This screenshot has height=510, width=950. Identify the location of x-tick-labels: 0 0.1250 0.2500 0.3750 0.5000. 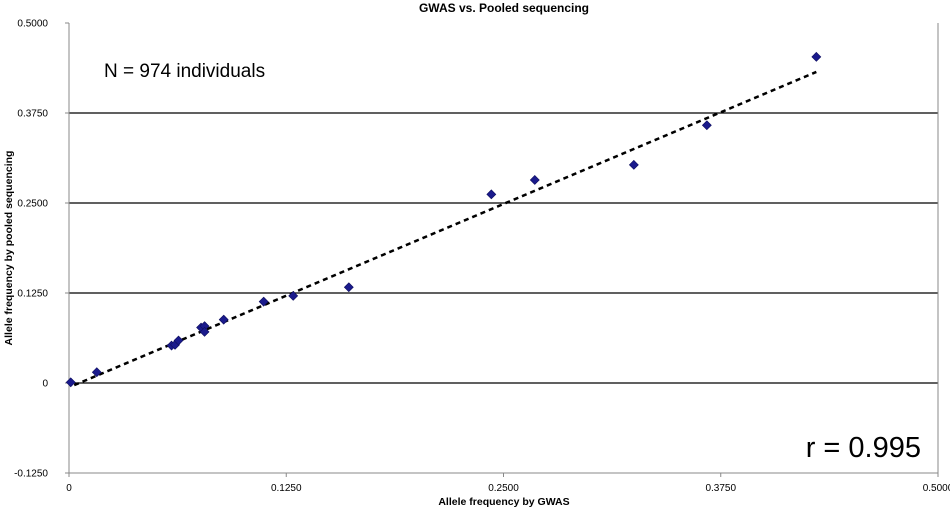
(508, 483).